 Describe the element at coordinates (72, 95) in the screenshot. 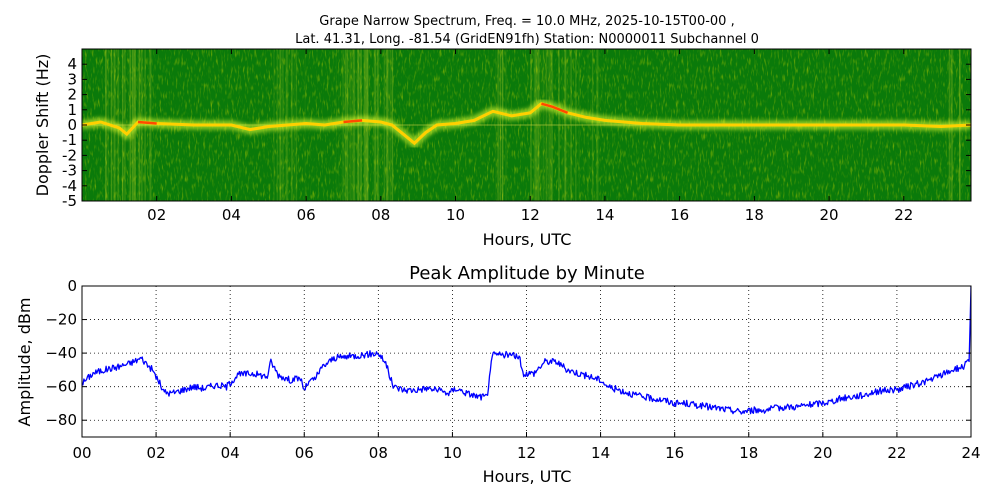

I see `spectrogram-y-tick-label: 2` at that location.